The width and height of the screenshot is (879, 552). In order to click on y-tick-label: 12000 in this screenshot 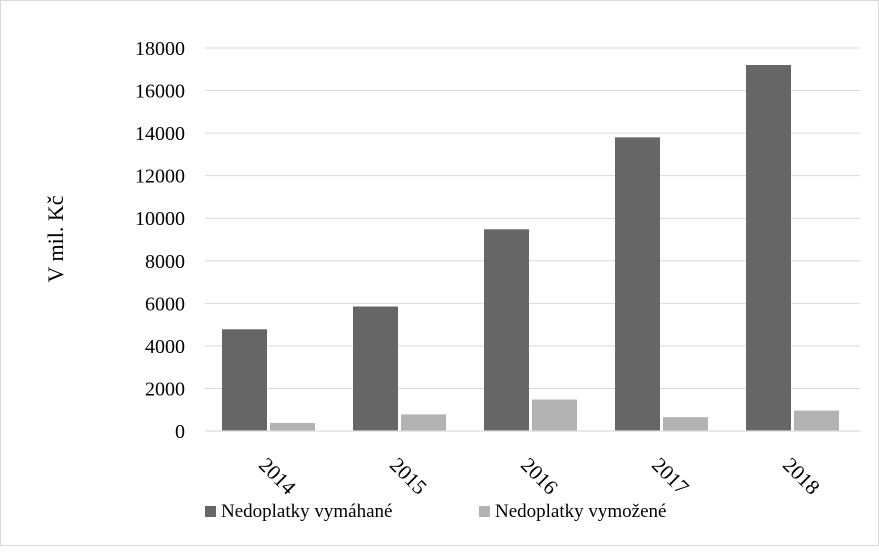, I will do `click(160, 177)`.